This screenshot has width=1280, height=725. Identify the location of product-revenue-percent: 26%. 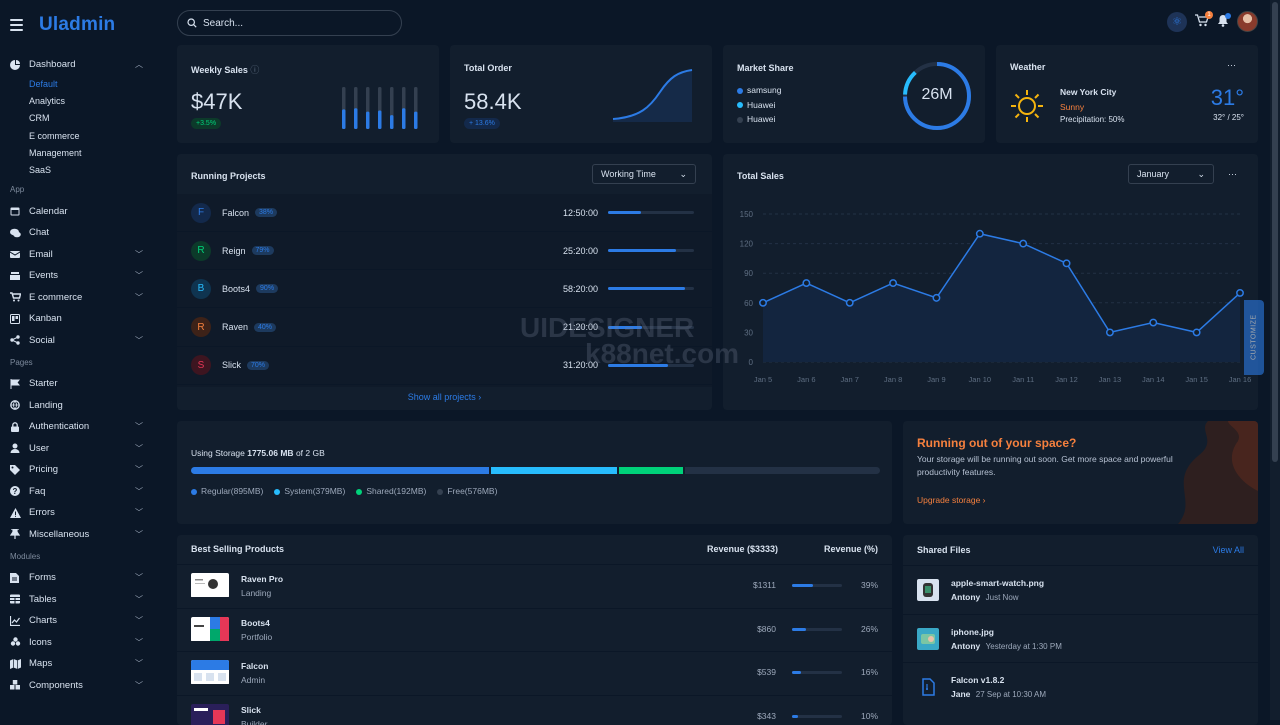
(869, 629).